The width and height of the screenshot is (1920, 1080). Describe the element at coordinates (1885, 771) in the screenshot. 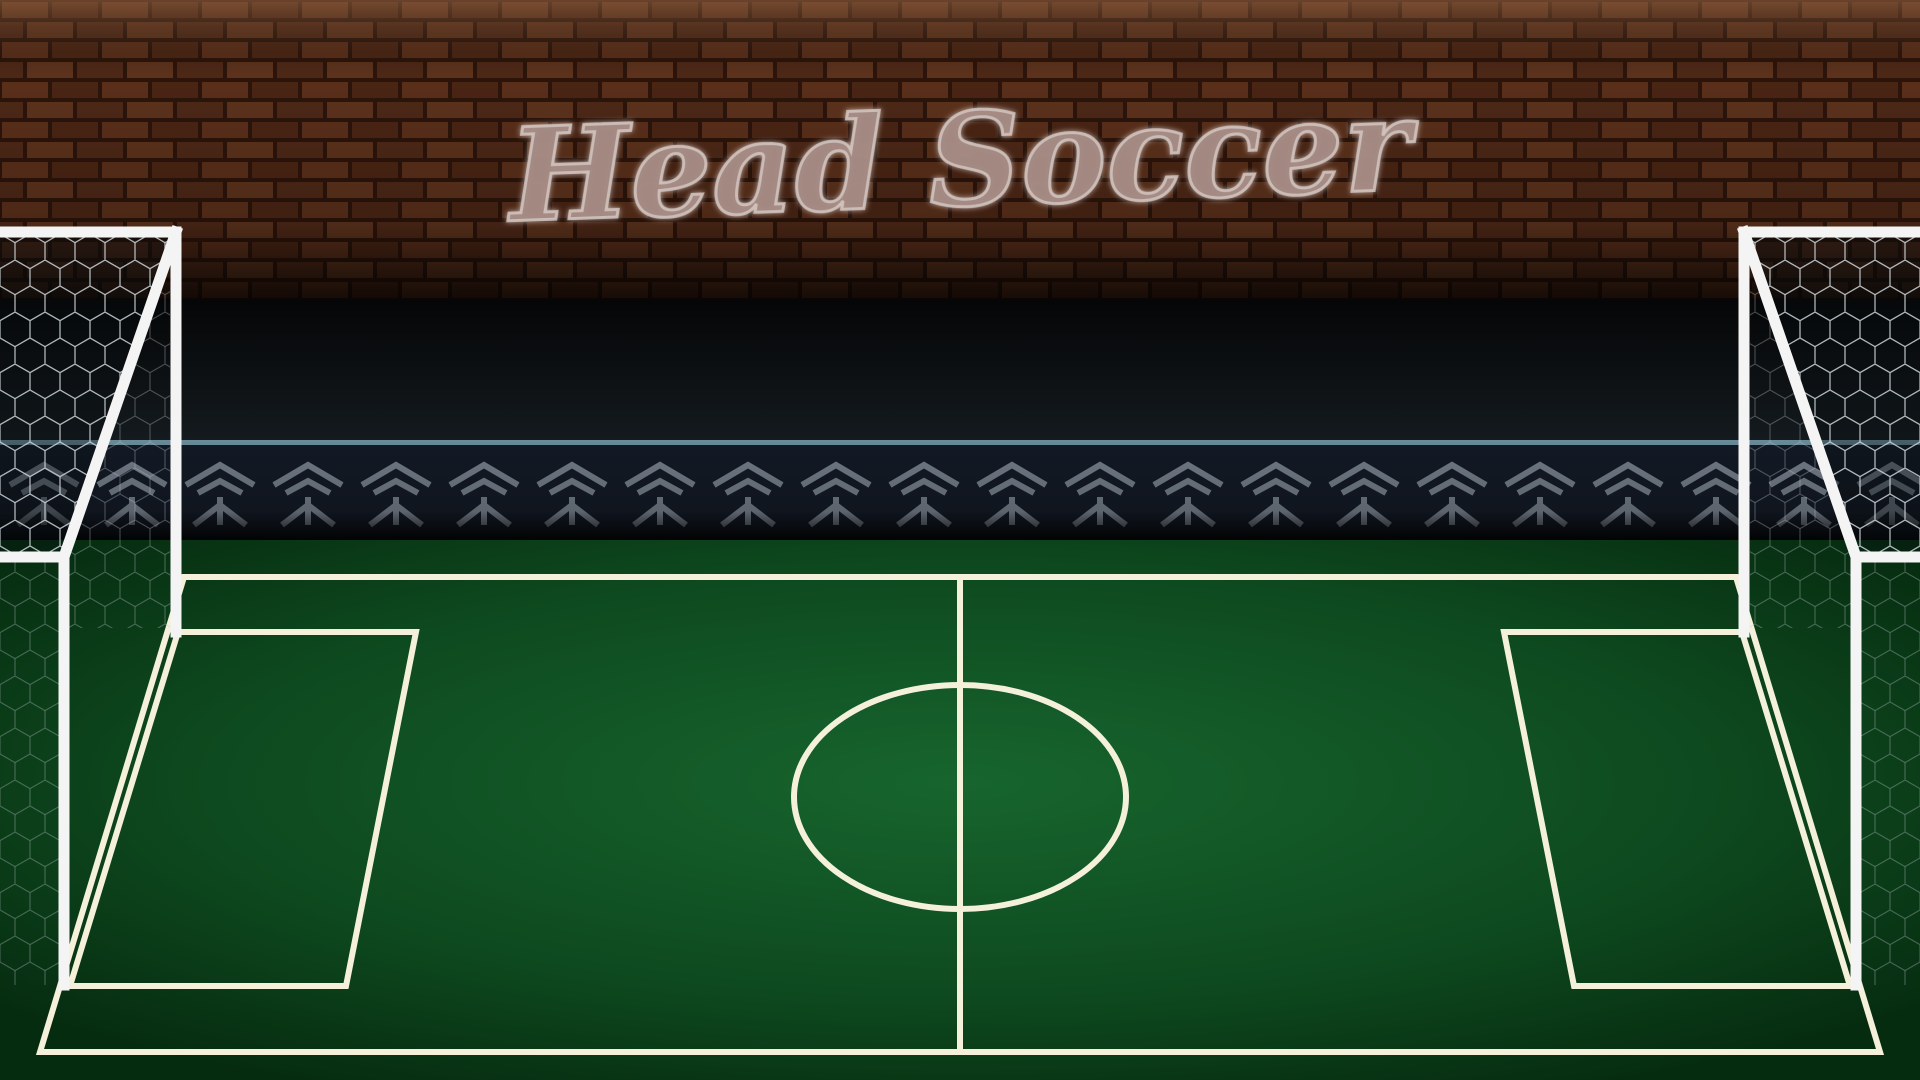

I see `right-goal-post` at that location.